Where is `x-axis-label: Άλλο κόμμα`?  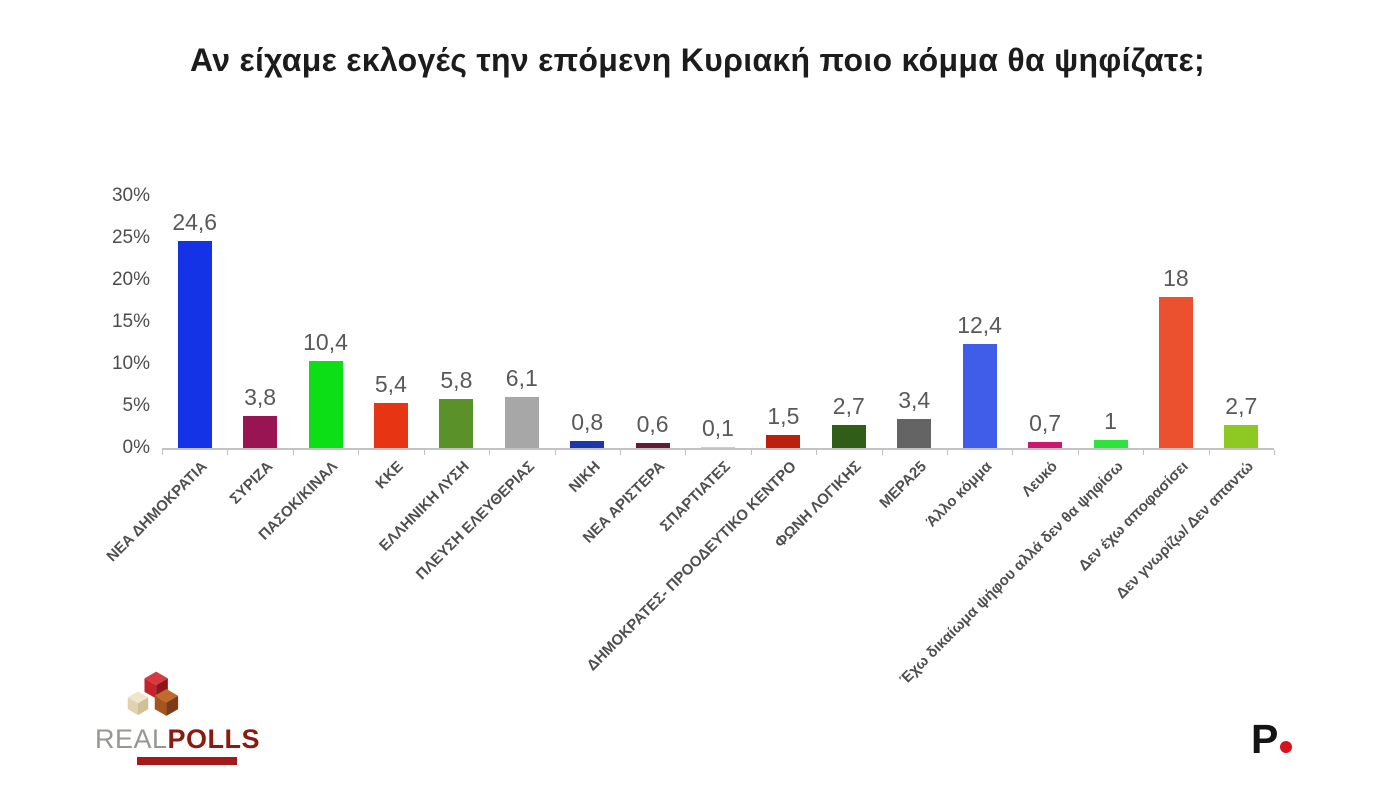 x-axis-label: Άλλο κόμμα is located at coordinates (959, 494).